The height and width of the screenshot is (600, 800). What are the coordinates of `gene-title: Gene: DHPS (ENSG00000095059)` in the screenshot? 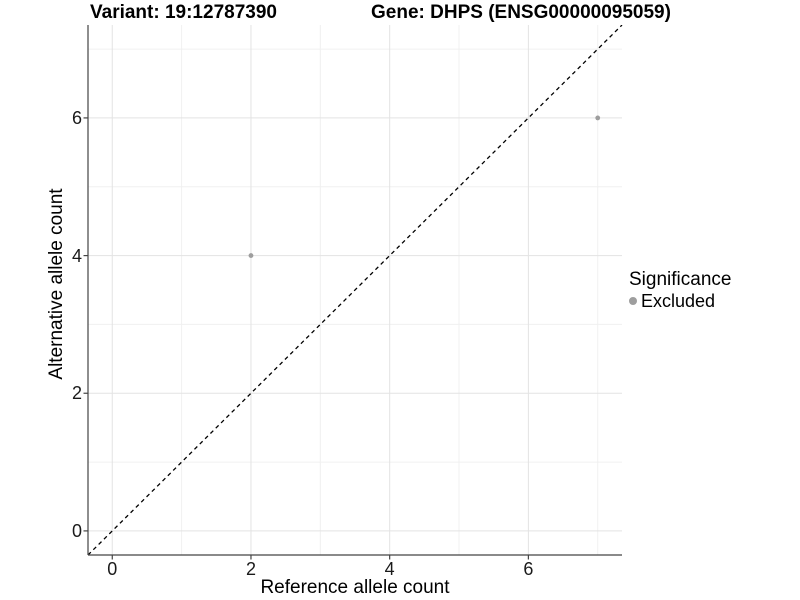 It's located at (521, 12).